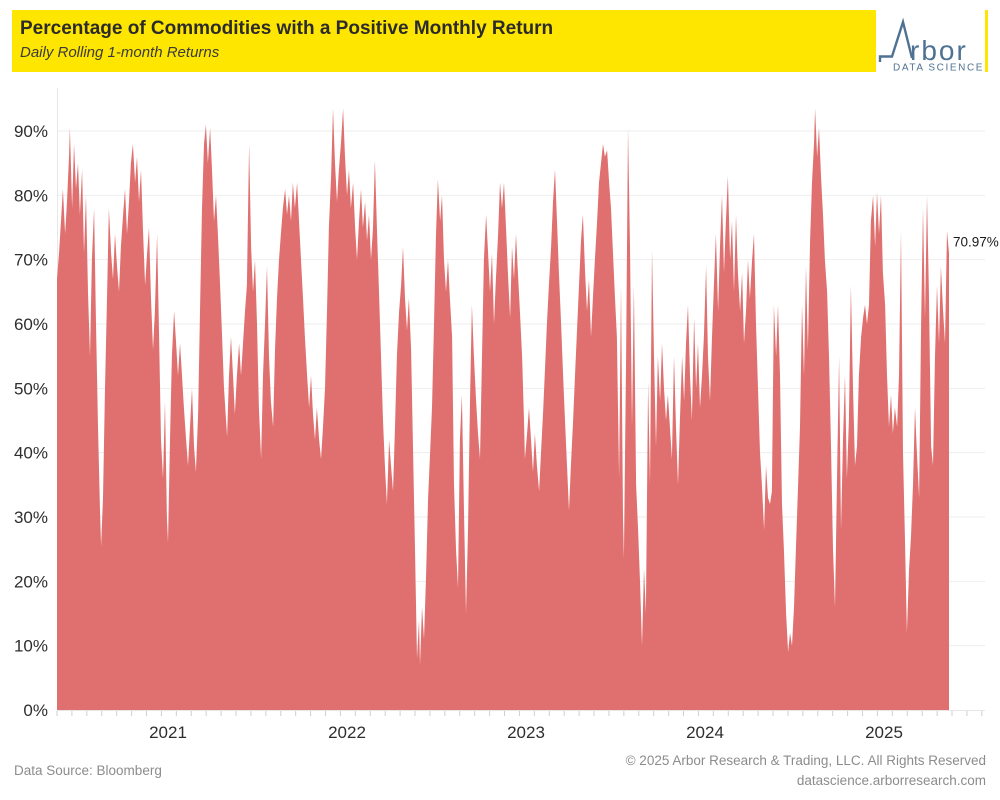 The width and height of the screenshot is (1000, 800). Describe the element at coordinates (884, 732) in the screenshot. I see `x-axis-label: 2025` at that location.